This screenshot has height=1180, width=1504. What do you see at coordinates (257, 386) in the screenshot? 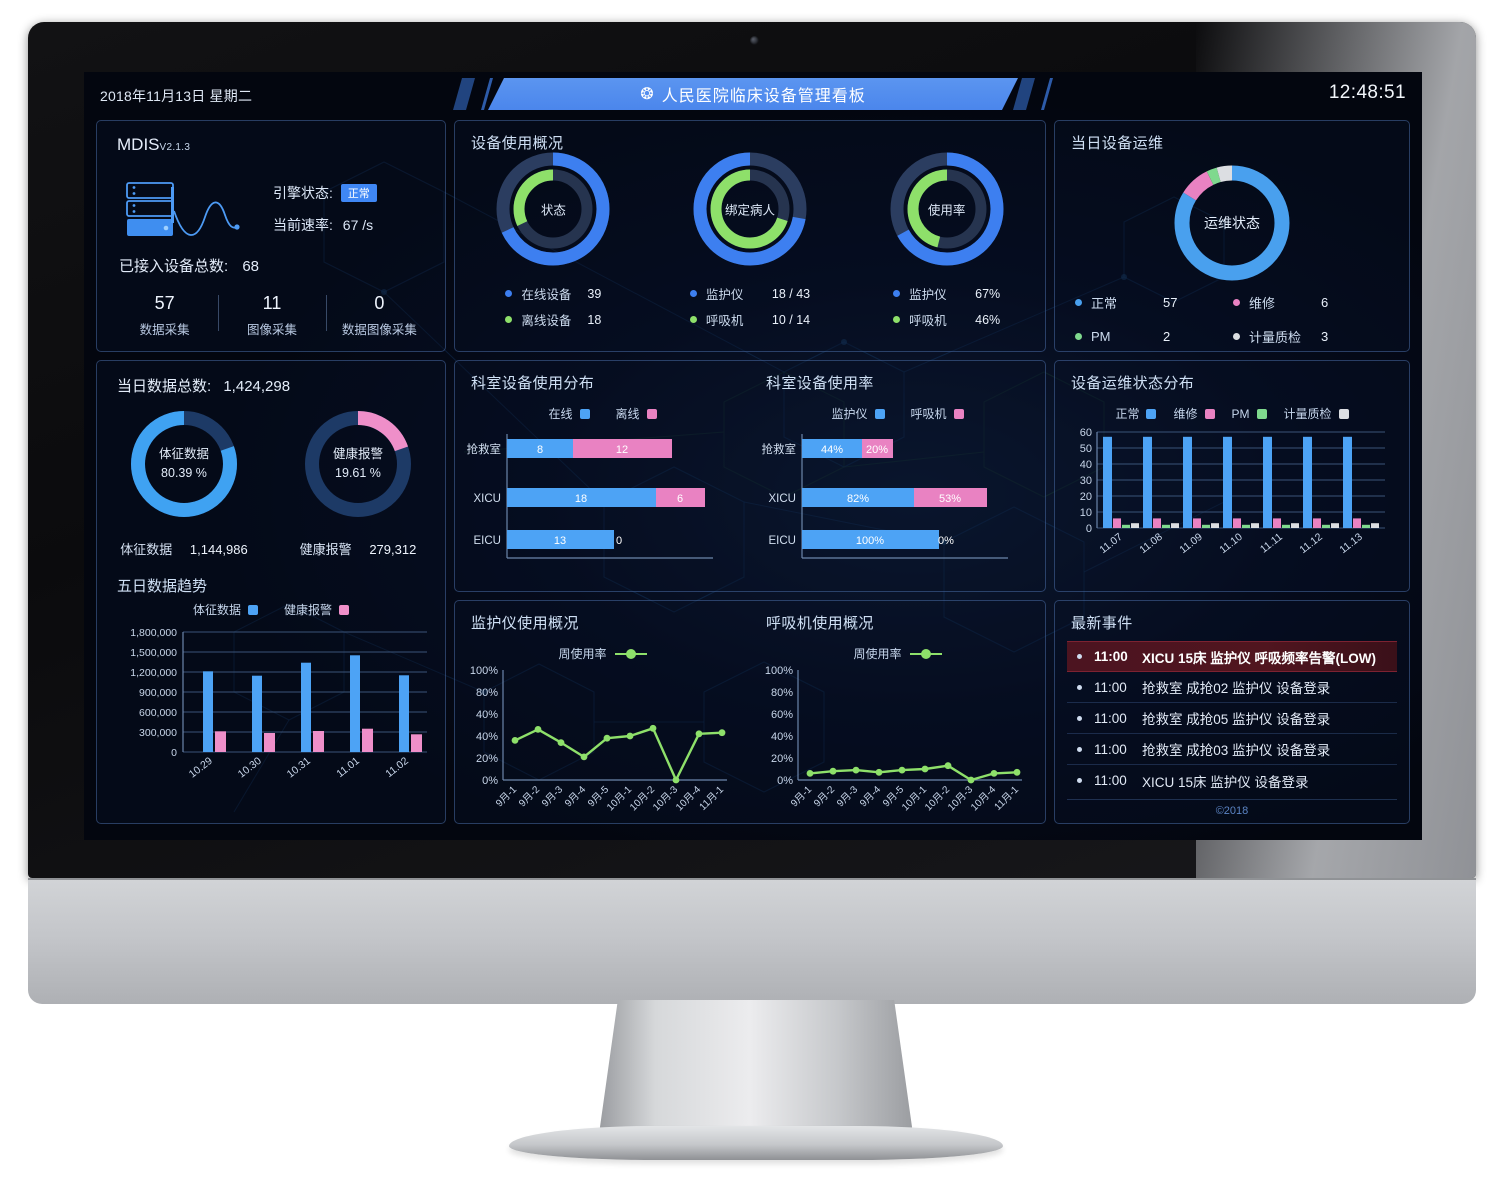
I see `data-total-value: 1,424,298` at bounding box center [257, 386].